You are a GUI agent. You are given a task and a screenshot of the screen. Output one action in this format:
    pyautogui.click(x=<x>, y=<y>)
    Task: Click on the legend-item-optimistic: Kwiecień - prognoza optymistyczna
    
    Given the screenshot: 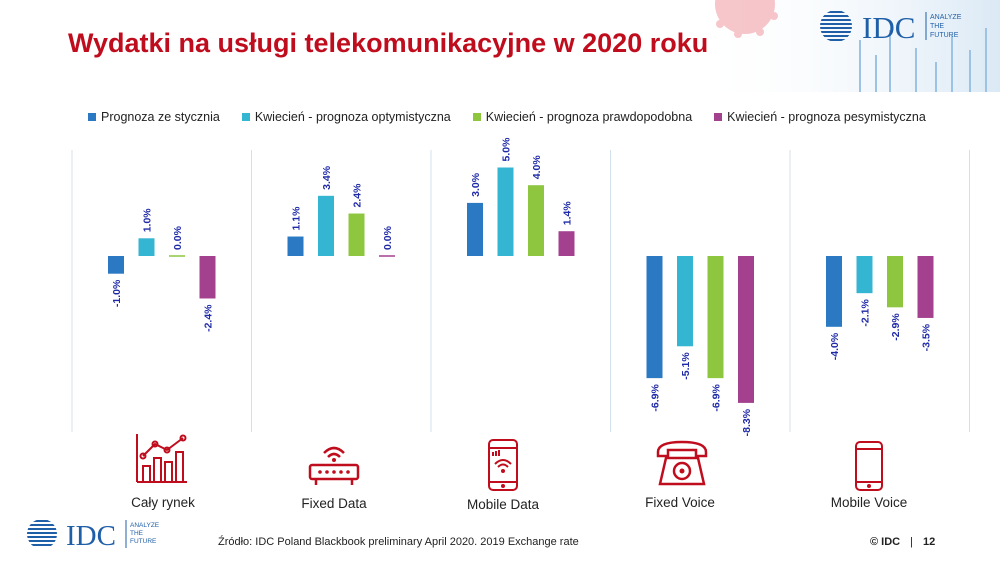 What is the action you would take?
    pyautogui.click(x=346, y=117)
    